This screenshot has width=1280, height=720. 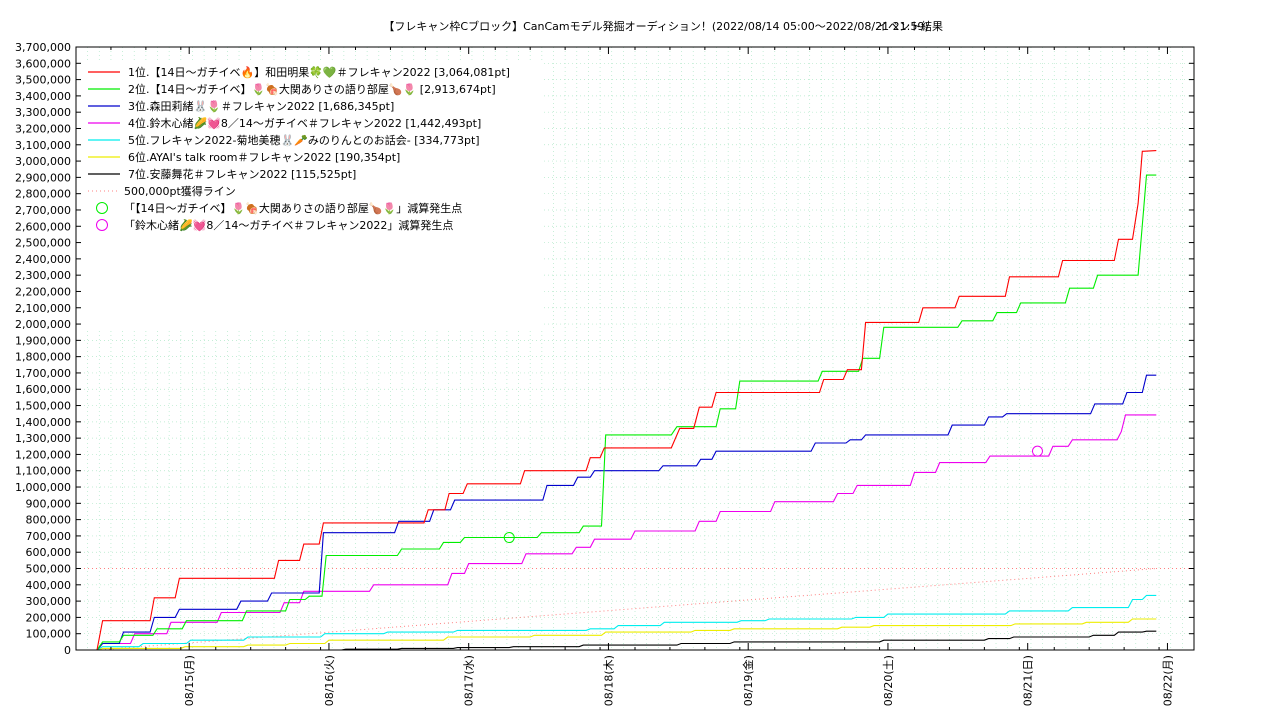 I want to click on y-tick-label: 2,700,000, so click(x=43, y=210).